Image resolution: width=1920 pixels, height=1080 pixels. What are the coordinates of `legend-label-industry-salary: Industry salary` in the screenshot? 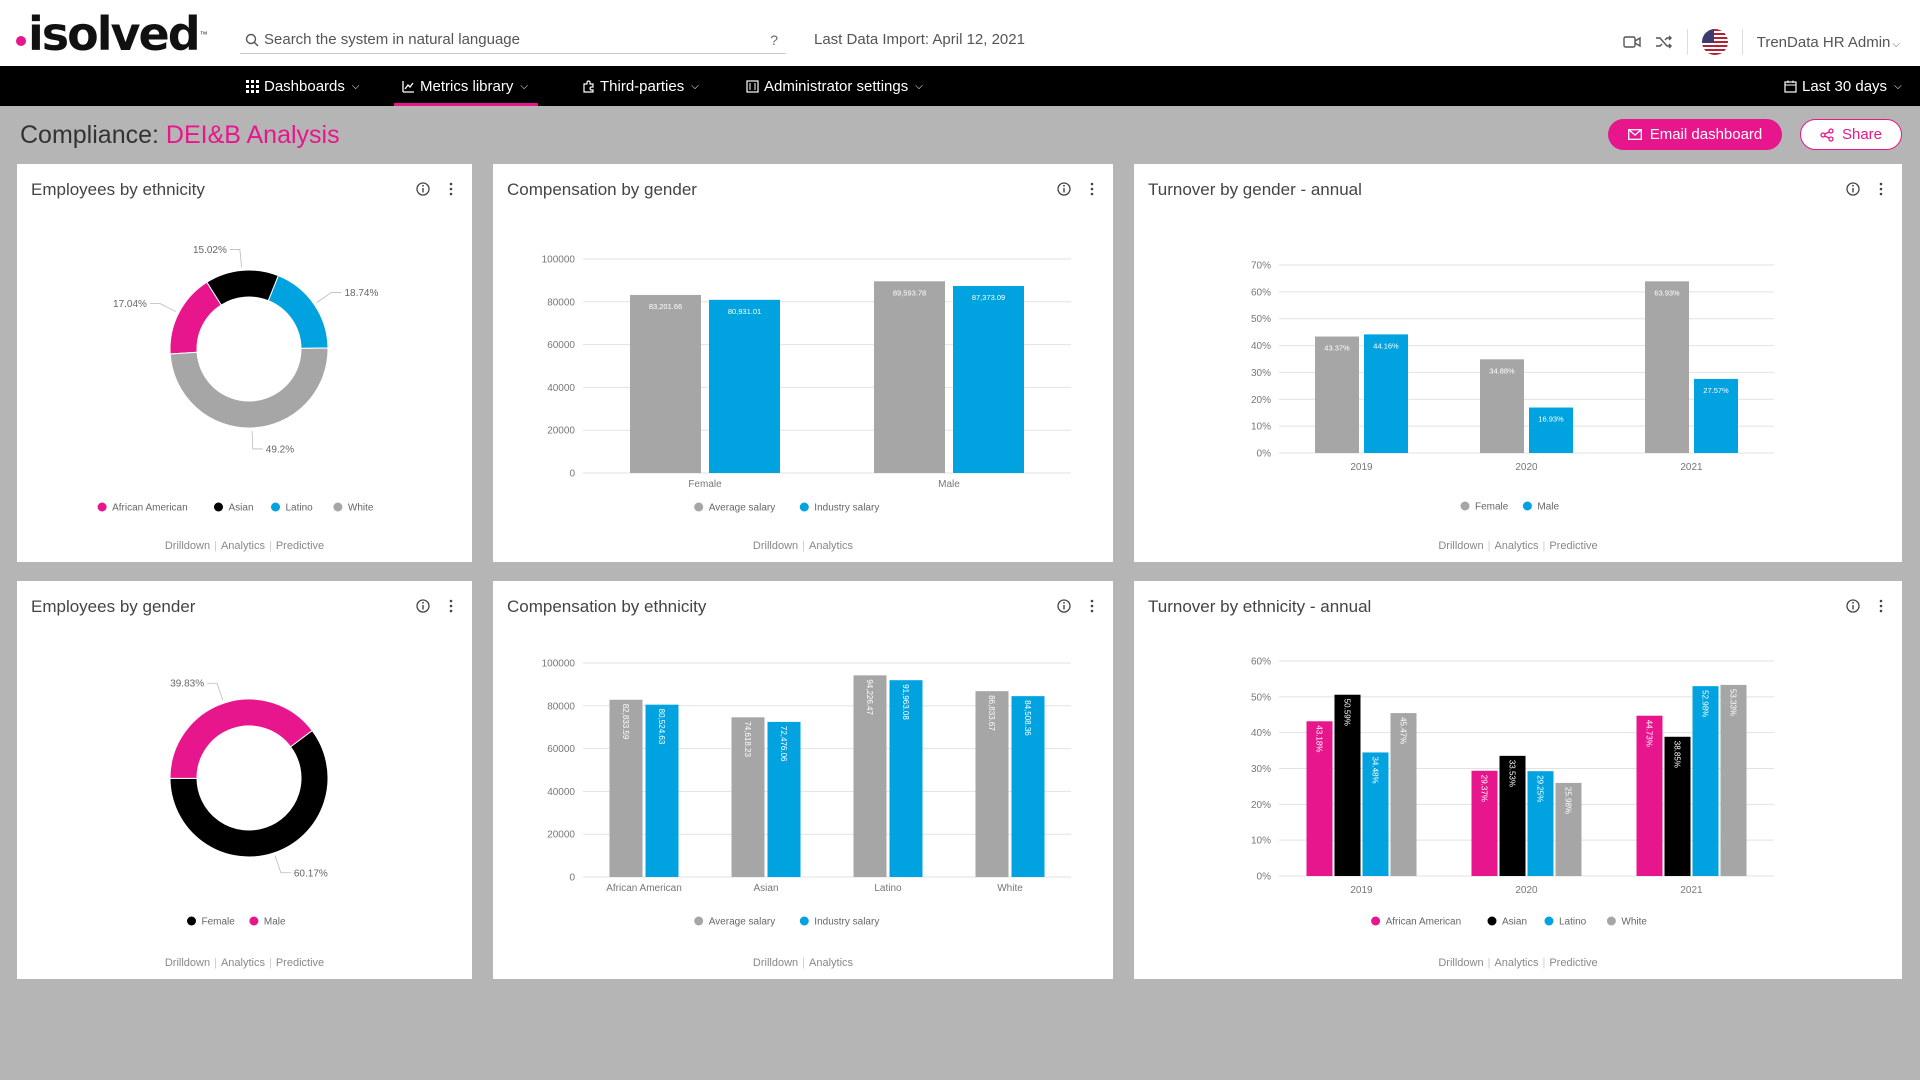 It's located at (846, 508).